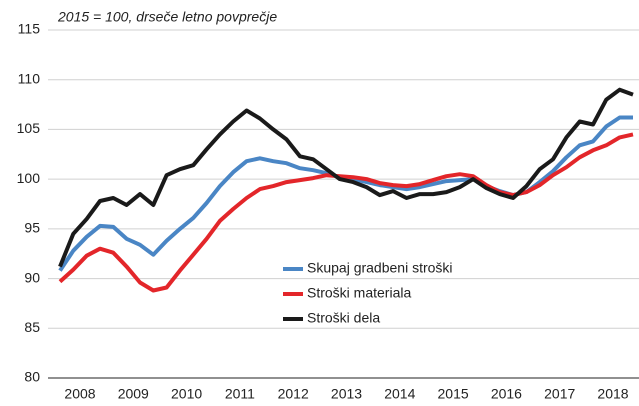 The width and height of the screenshot is (639, 406). What do you see at coordinates (79, 394) in the screenshot?
I see `x-tick-label: 2008` at bounding box center [79, 394].